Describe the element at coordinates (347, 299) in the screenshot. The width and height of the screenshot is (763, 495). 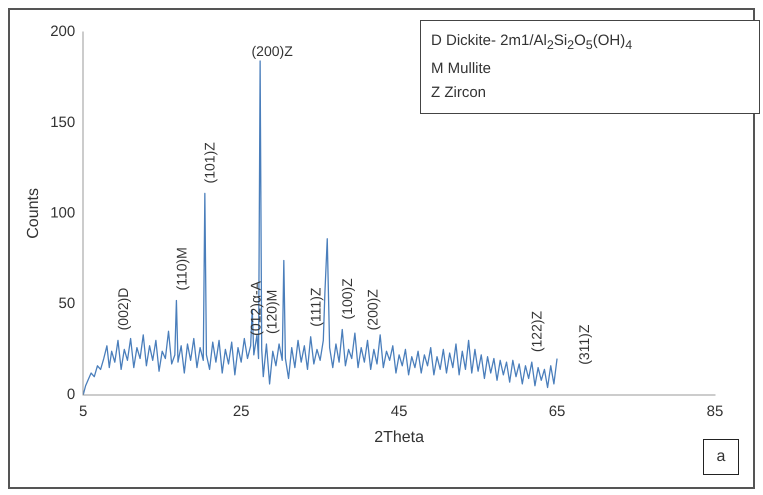
I see `annotation: (100)Z` at that location.